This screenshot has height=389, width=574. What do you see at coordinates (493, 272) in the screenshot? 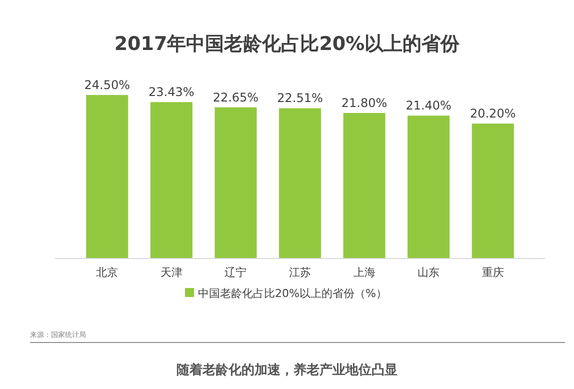
I see `x-tick-label: 重庆` at bounding box center [493, 272].